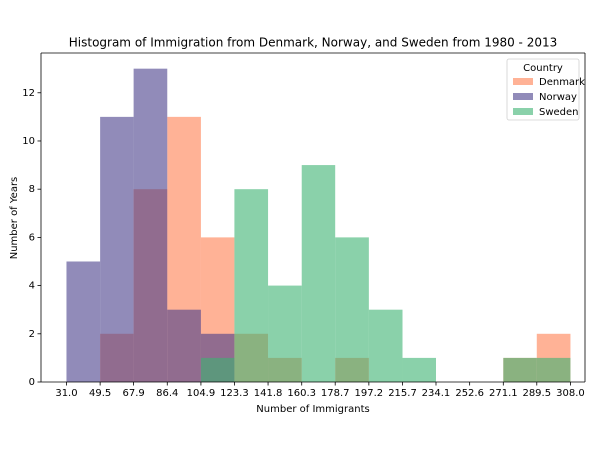 The height and width of the screenshot is (450, 600). What do you see at coordinates (32, 334) in the screenshot?
I see `y-tick-label: 2` at bounding box center [32, 334].